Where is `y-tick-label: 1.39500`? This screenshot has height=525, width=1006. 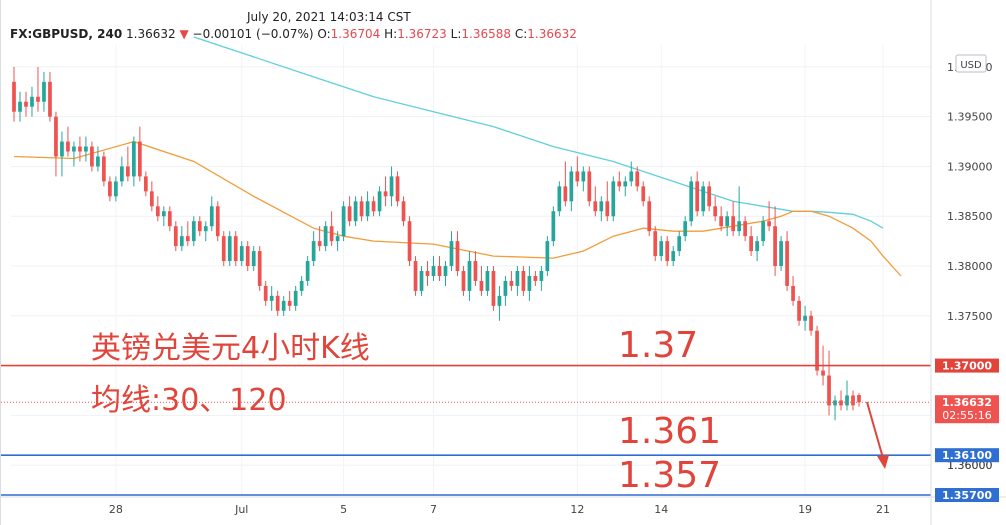 y-tick-label: 1.39500 is located at coordinates (970, 117).